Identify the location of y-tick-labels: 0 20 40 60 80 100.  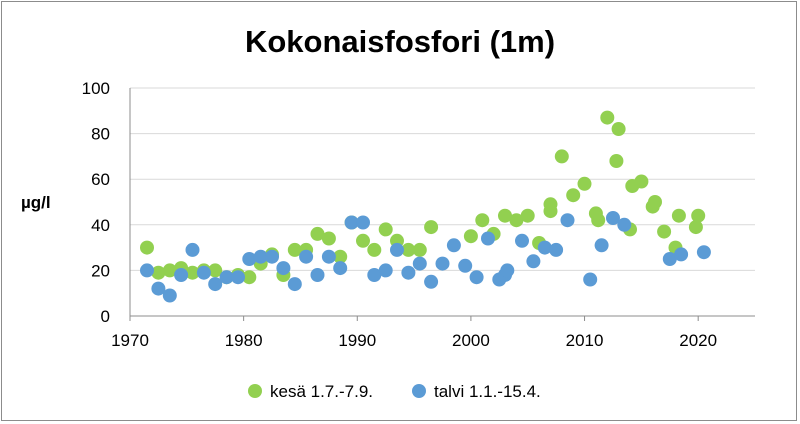
(96, 202).